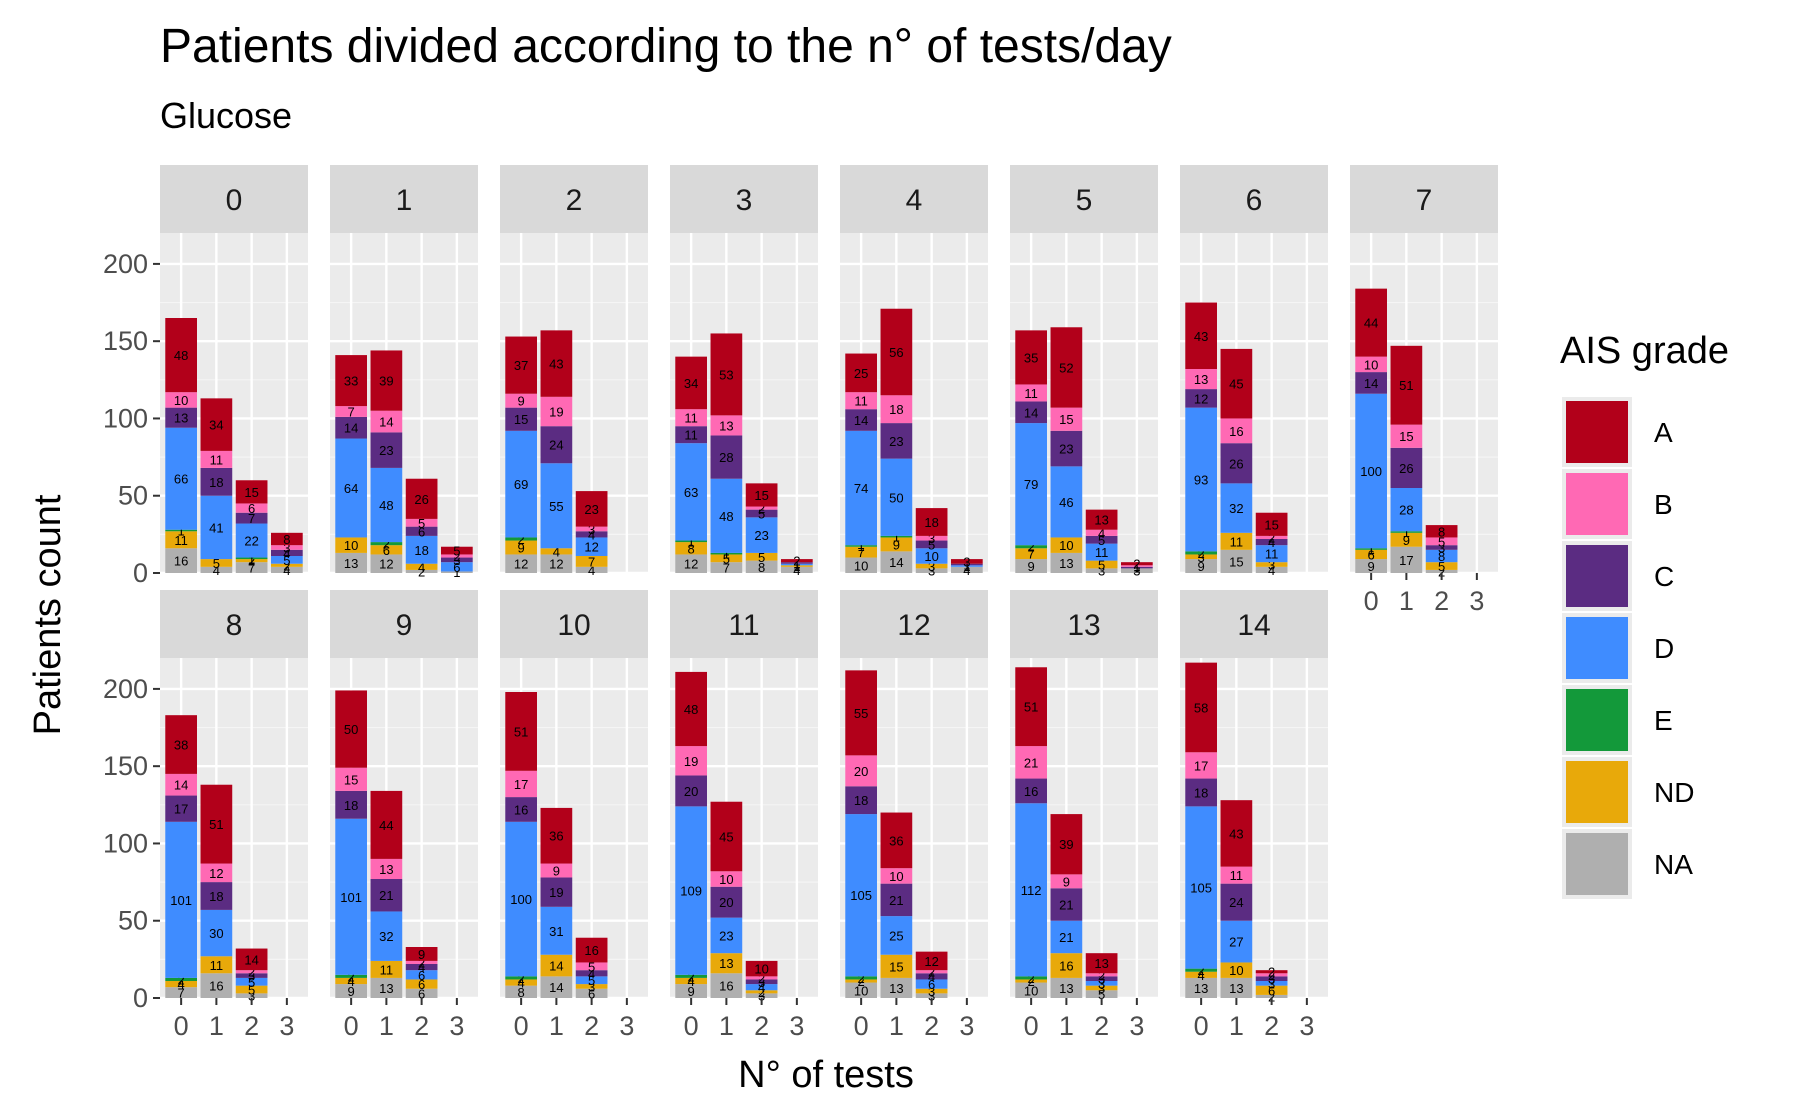 Image resolution: width=1800 pixels, height=1113 pixels. Describe the element at coordinates (404, 625) in the screenshot. I see `facet-strip-label: 9` at that location.